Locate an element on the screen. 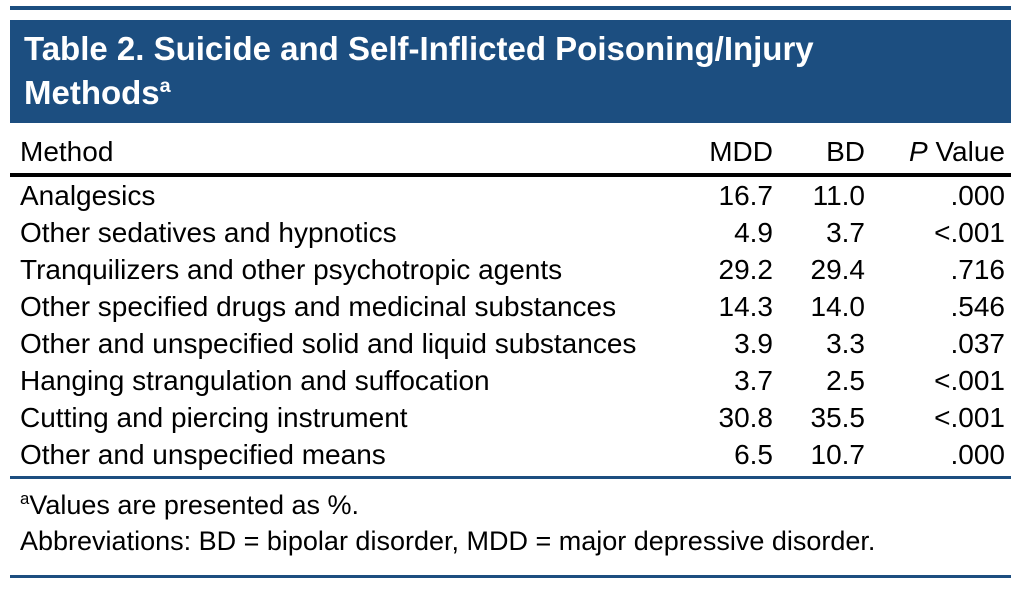 Image resolution: width=1021 pixels, height=596 pixels. bd-cell: 29.4 is located at coordinates (838, 269).